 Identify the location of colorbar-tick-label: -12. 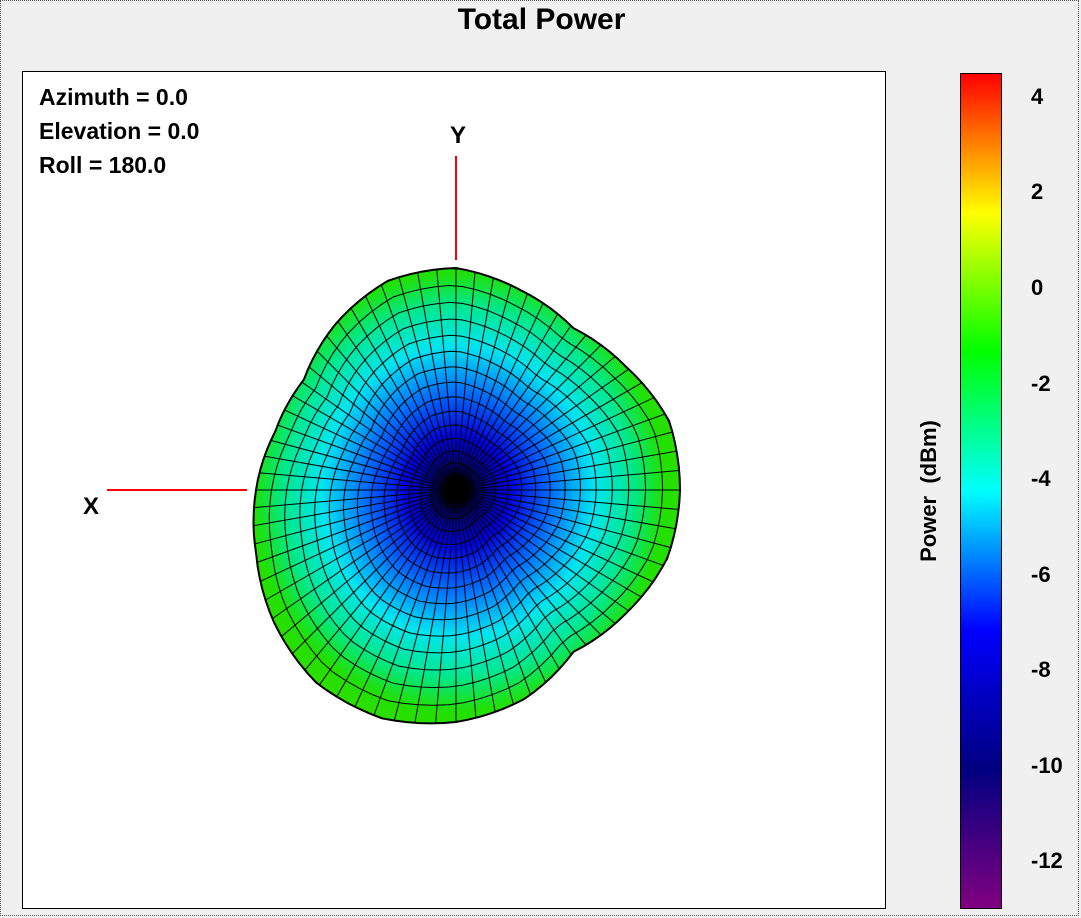
(1047, 861).